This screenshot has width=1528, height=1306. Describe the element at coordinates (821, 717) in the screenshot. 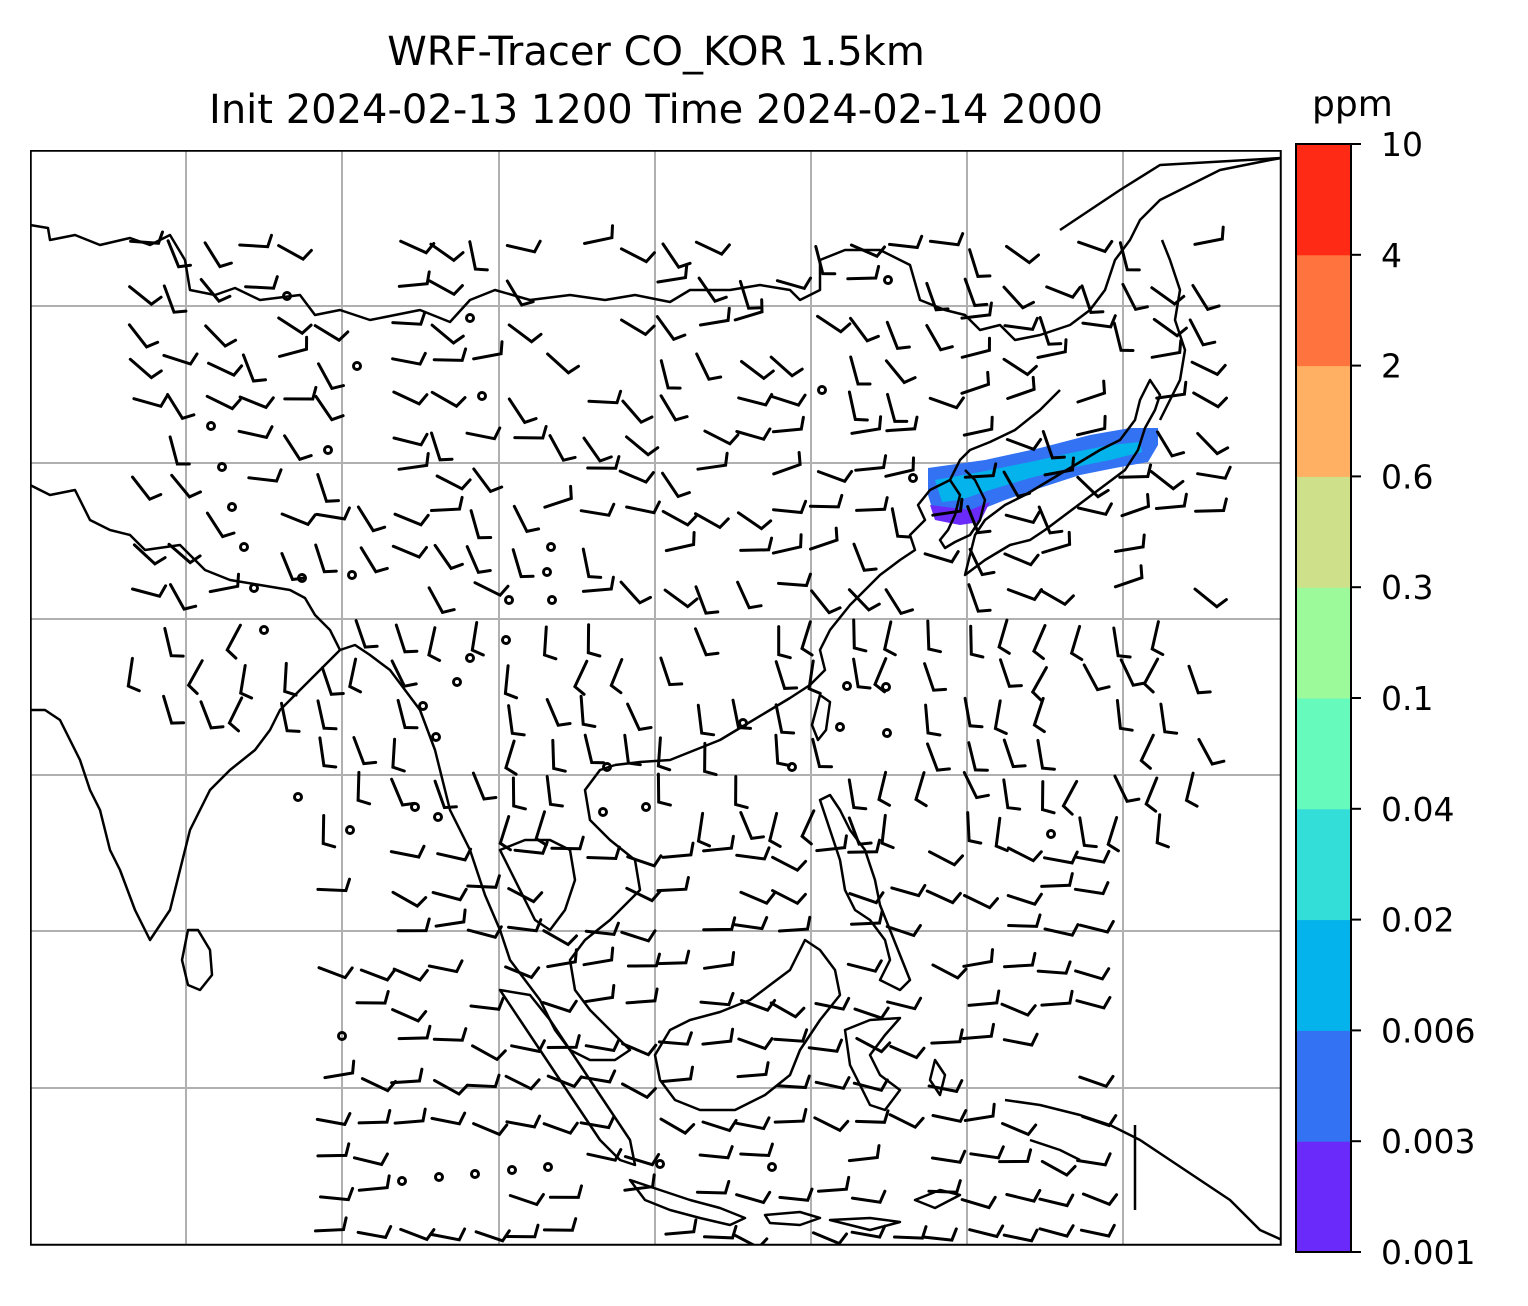

I see `coastline-taiwan` at that location.